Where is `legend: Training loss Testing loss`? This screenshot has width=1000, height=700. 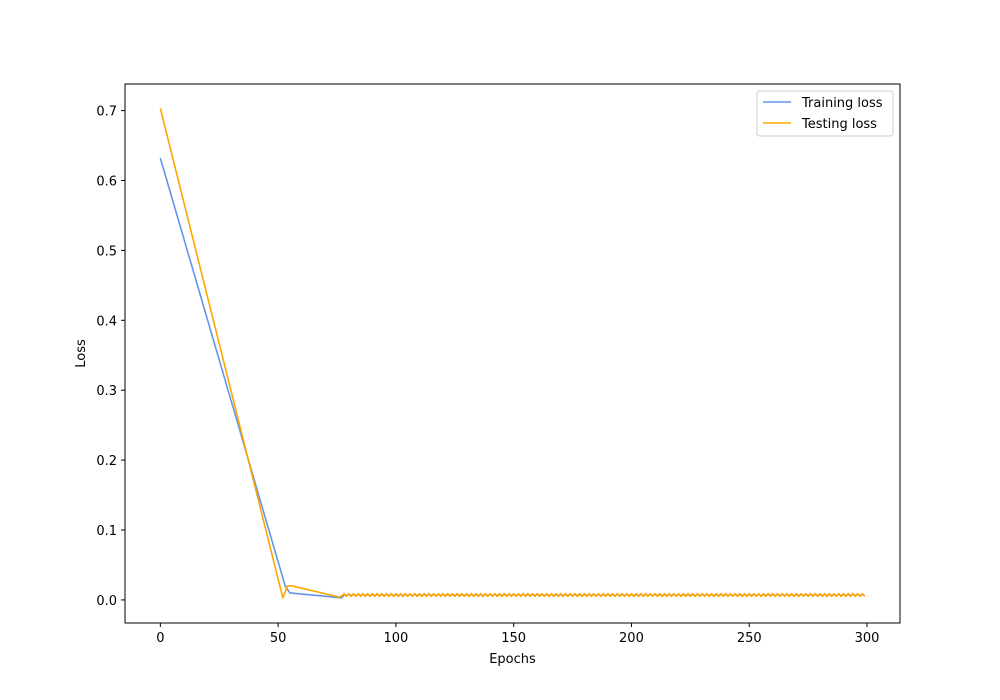 legend: Training loss Testing loss is located at coordinates (825, 113).